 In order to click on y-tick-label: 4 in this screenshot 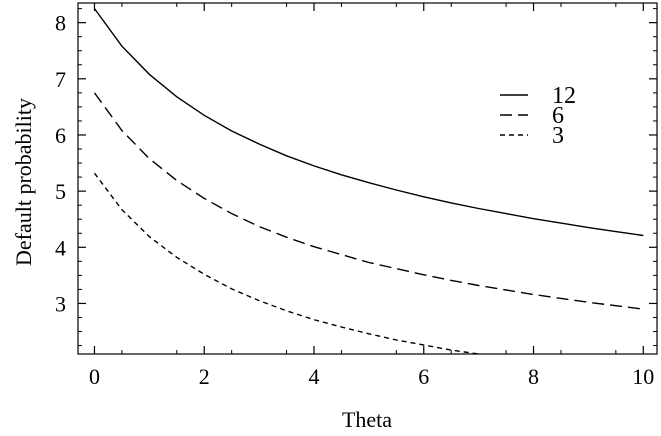, I will do `click(60, 247)`.